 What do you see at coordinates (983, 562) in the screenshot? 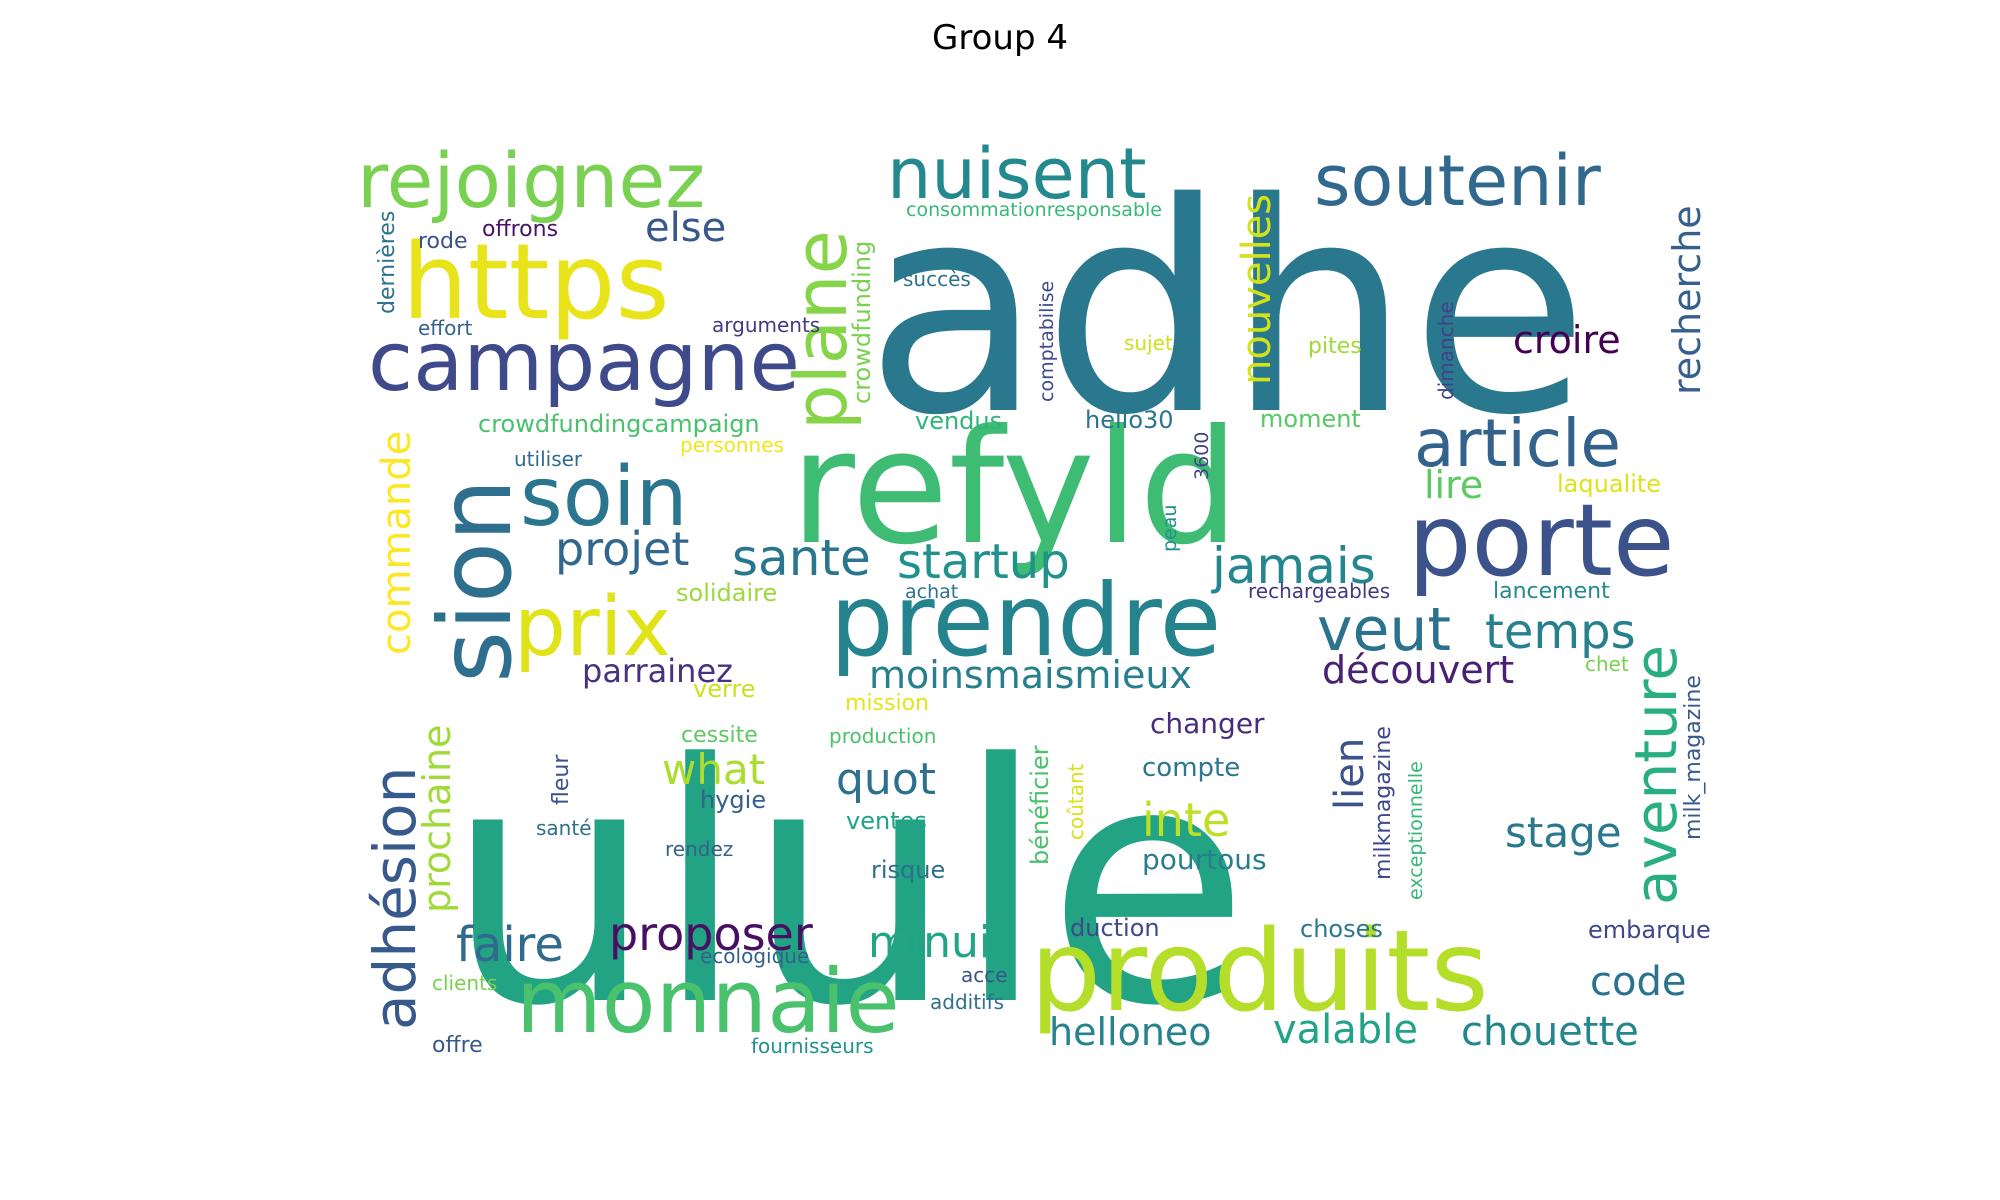
I see `word-startup: startup` at bounding box center [983, 562].